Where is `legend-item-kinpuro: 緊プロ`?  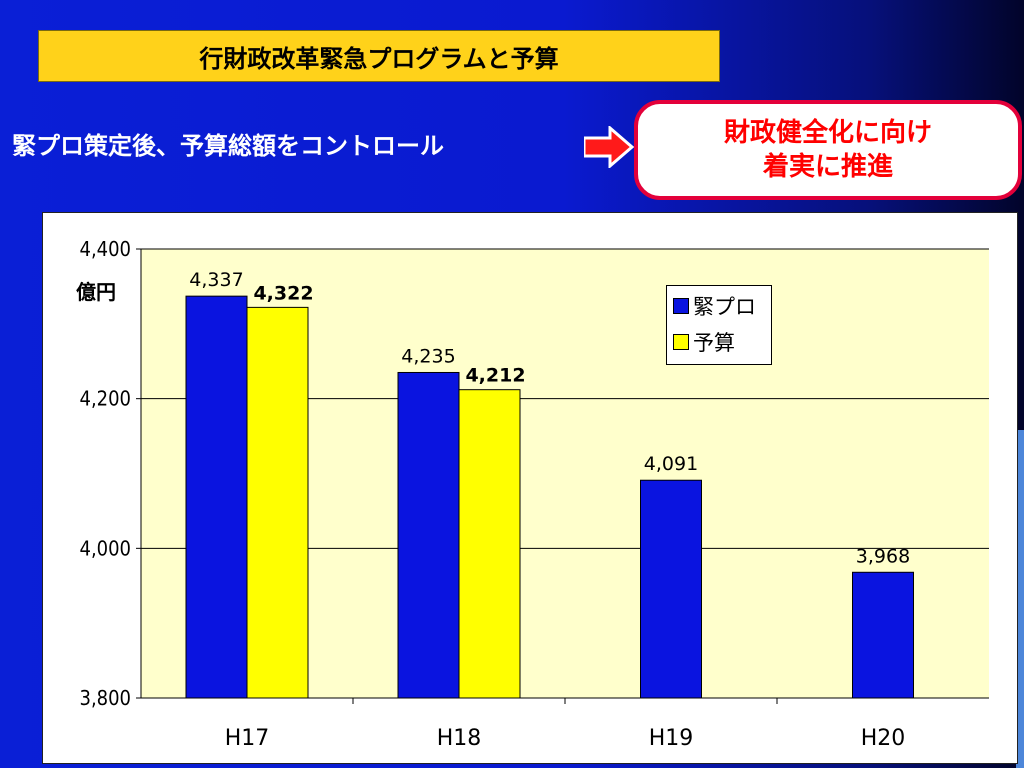
legend-item-kinpuro: 緊プロ is located at coordinates (719, 306).